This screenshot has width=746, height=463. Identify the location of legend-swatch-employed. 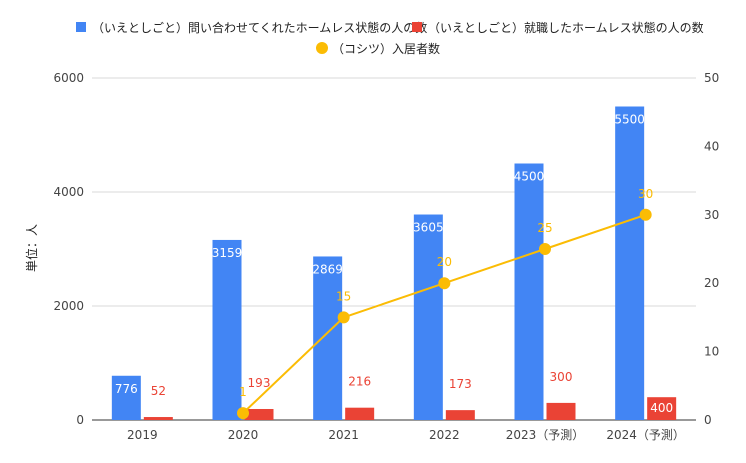
(417, 27).